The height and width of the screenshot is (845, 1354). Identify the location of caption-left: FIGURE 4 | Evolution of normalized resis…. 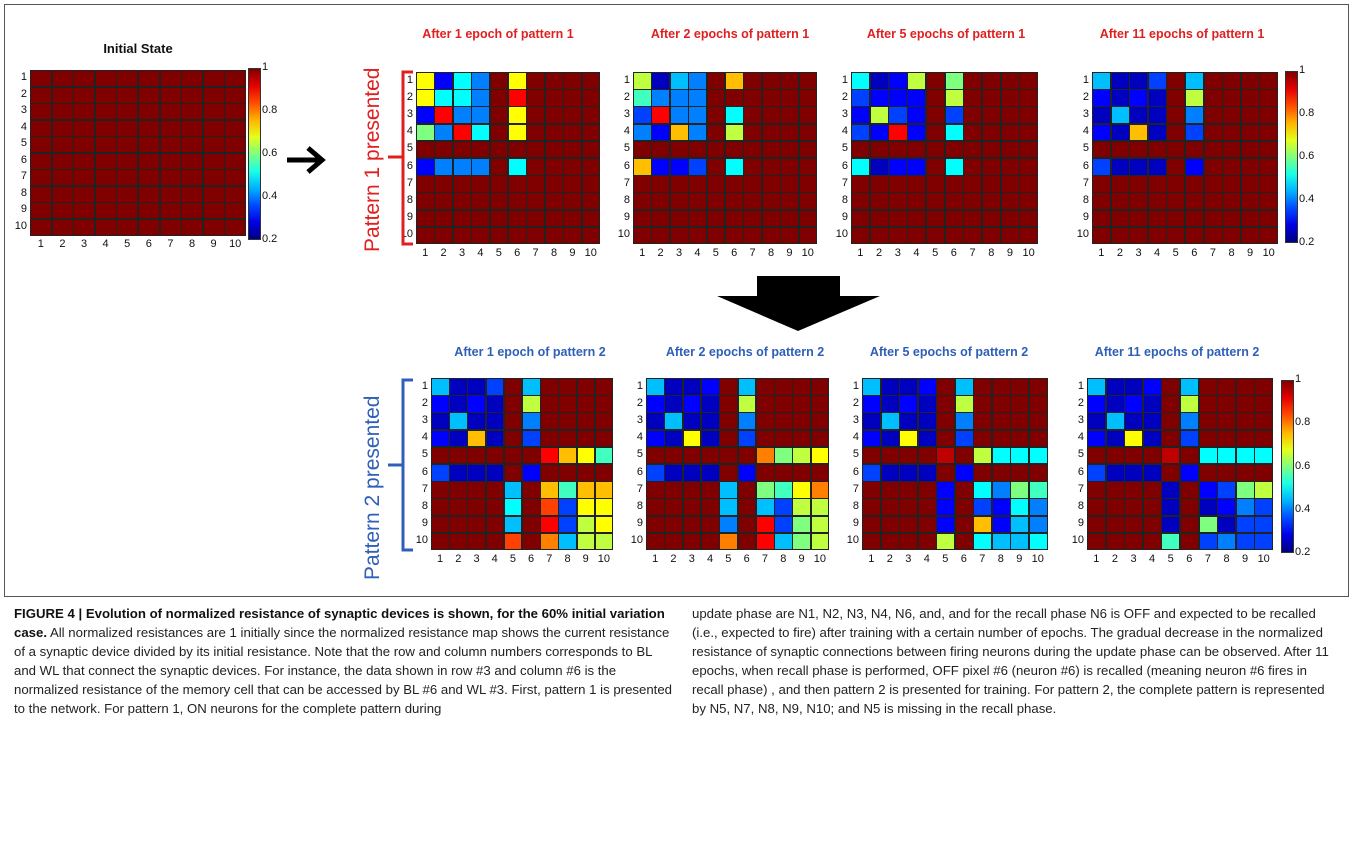
(345, 661).